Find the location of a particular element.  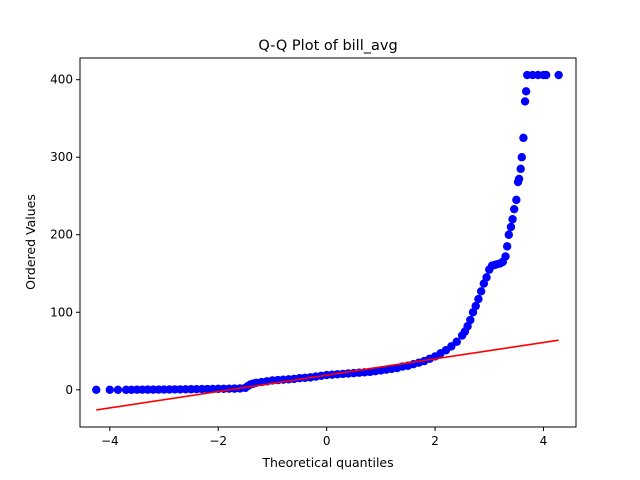

y-axis: 0 100 200 300 400 is located at coordinates (65, 235).